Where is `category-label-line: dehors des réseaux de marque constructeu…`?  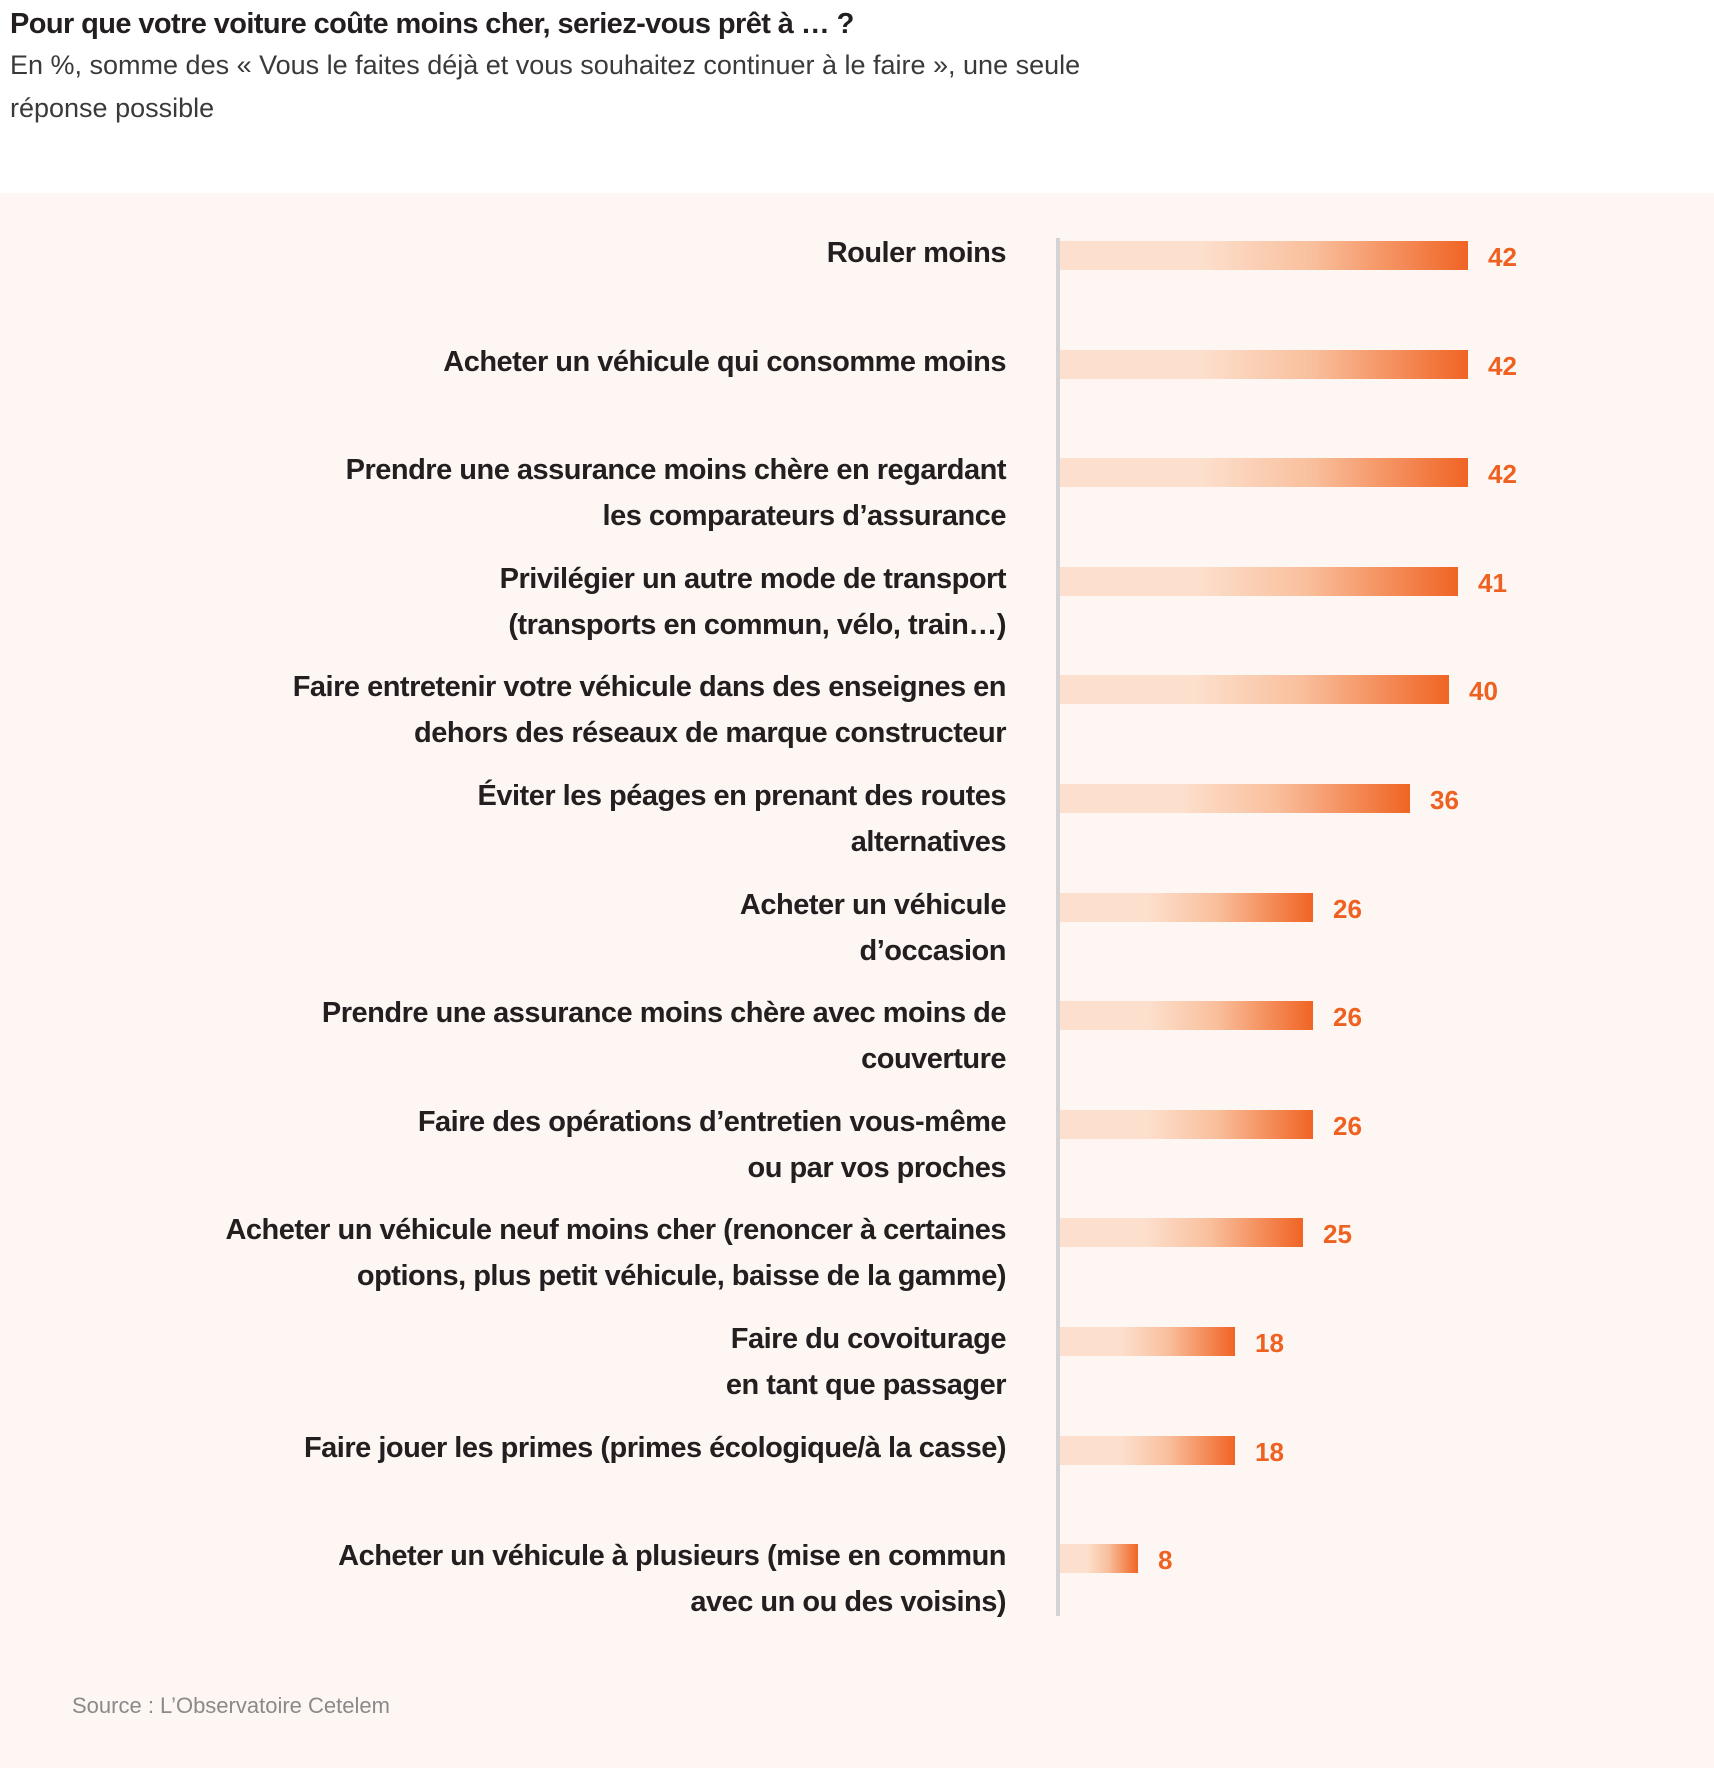
category-label-line: dehors des réseaux de marque constructeu… is located at coordinates (710, 733).